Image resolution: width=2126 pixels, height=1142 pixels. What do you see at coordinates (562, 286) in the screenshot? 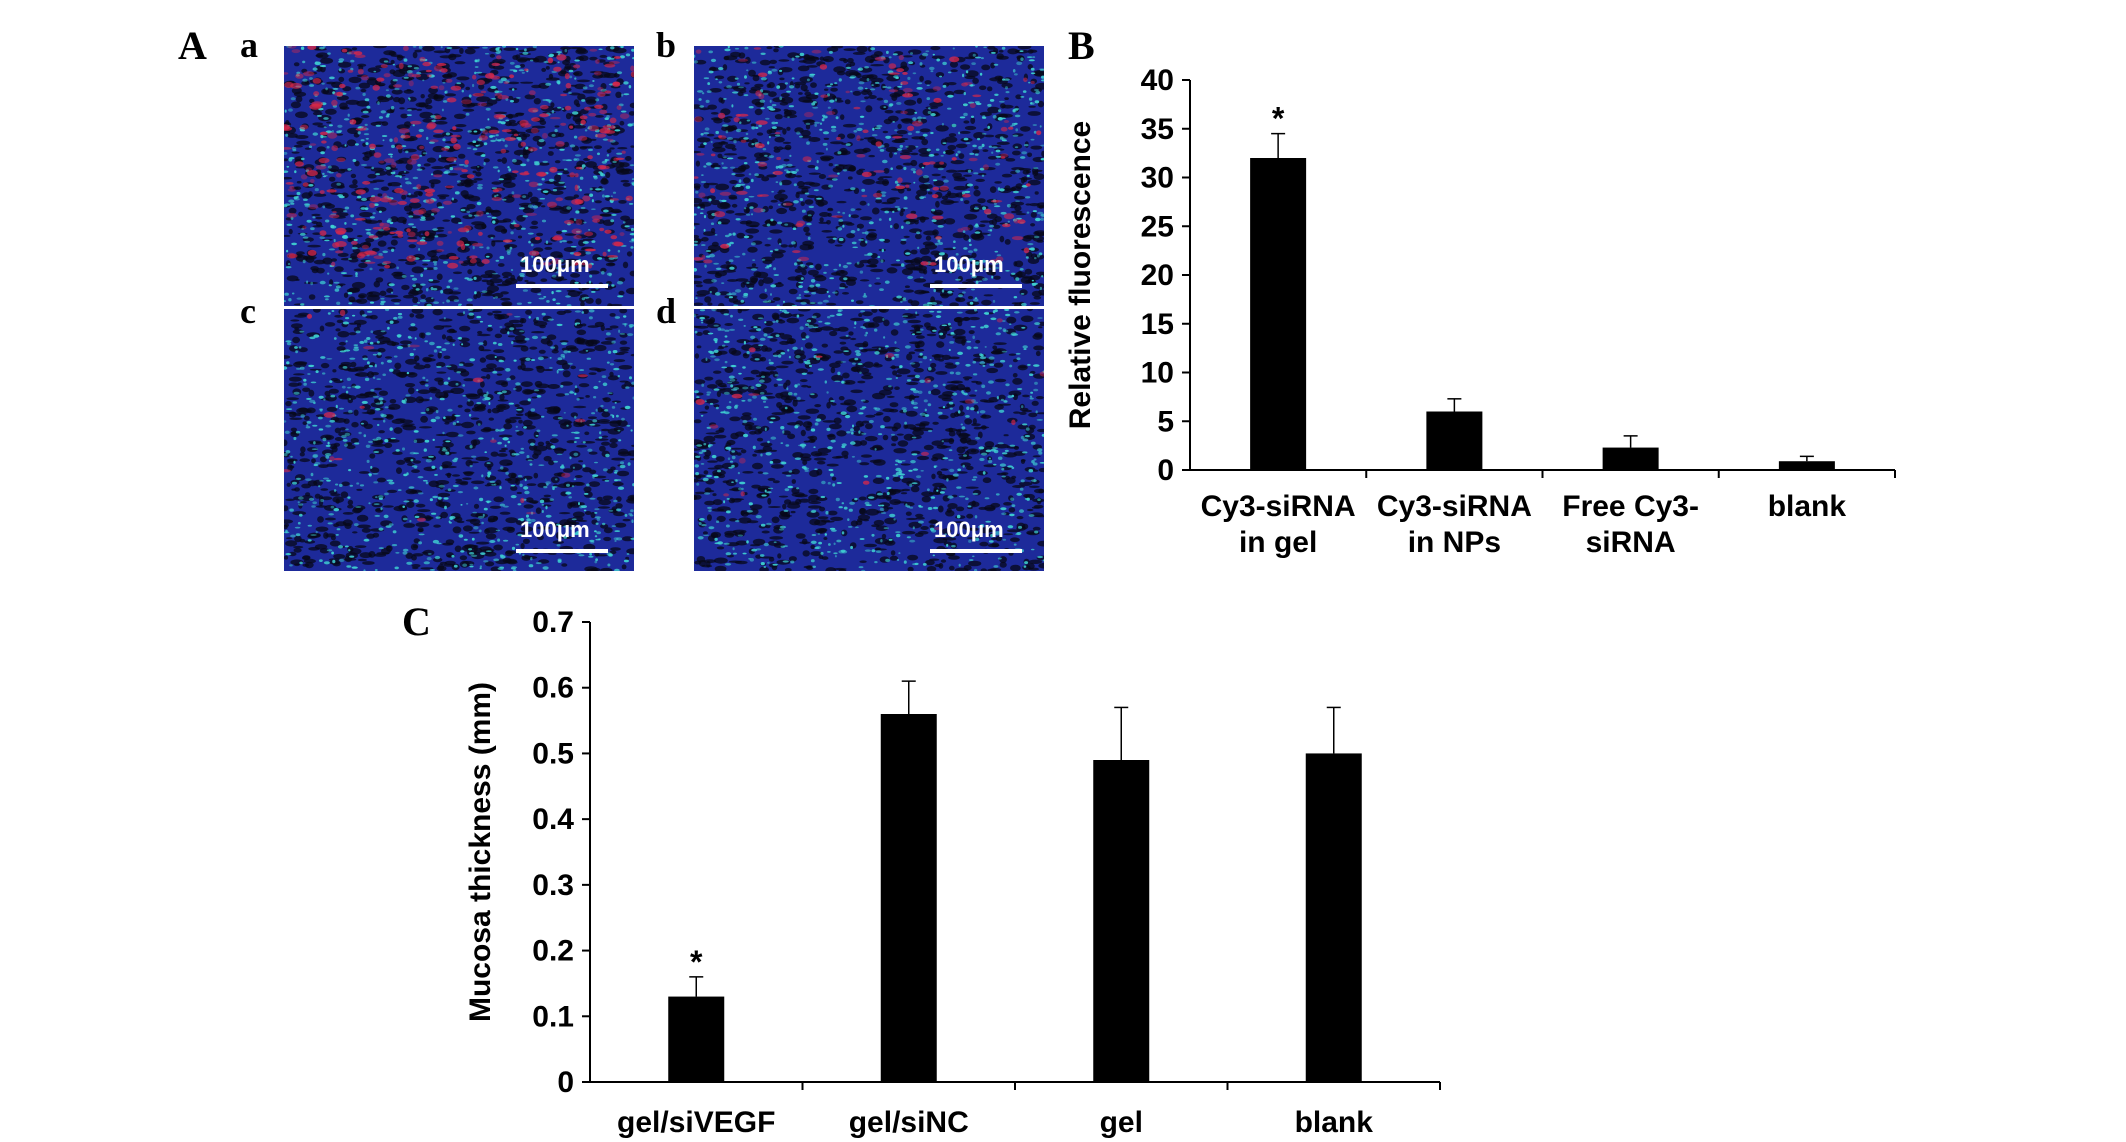
I see `scale-bar` at bounding box center [562, 286].